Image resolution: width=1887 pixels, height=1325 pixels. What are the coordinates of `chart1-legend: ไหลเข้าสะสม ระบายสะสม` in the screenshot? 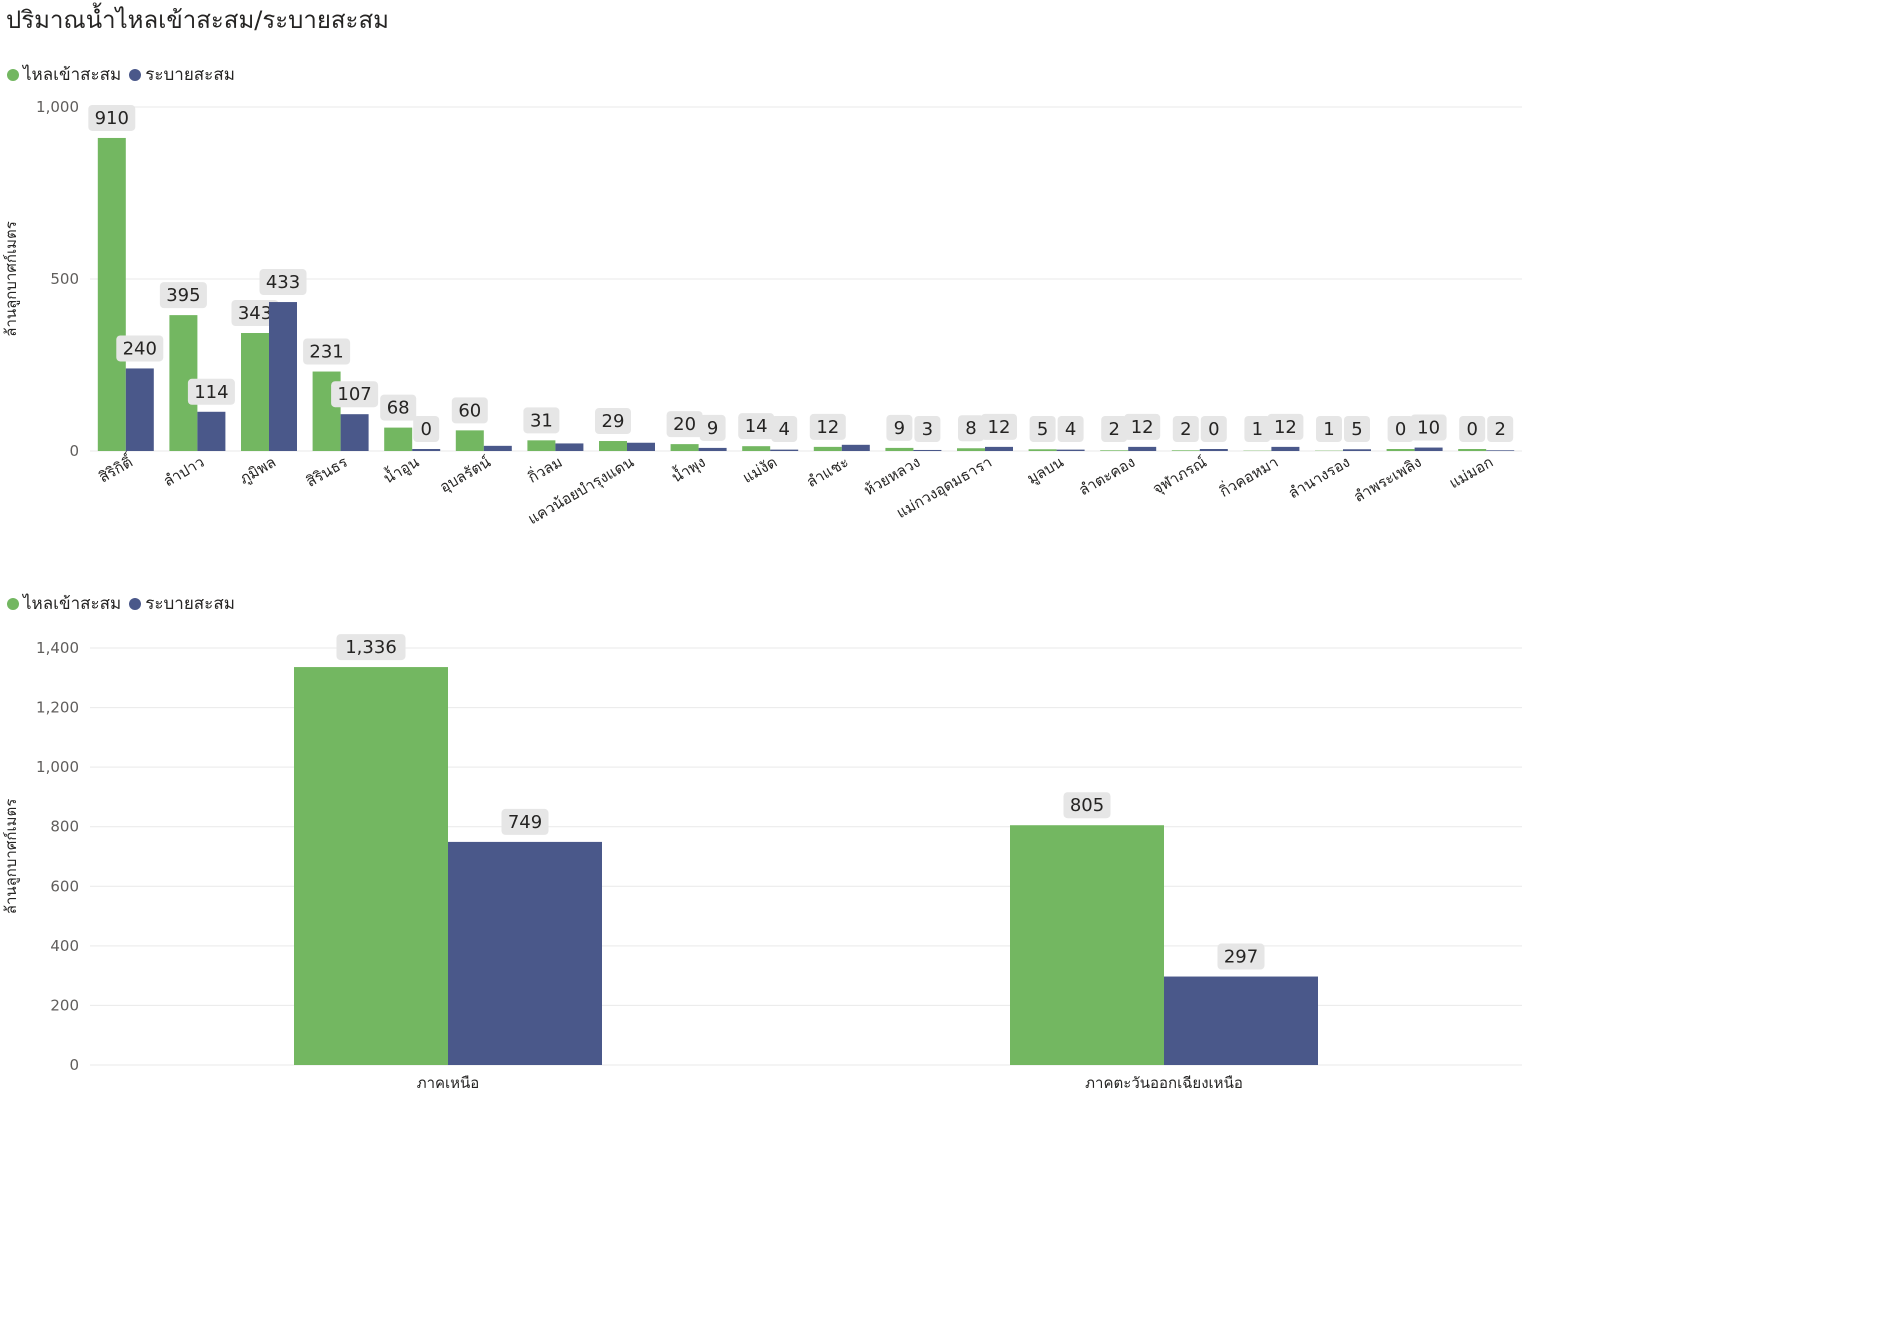 It's located at (125, 75).